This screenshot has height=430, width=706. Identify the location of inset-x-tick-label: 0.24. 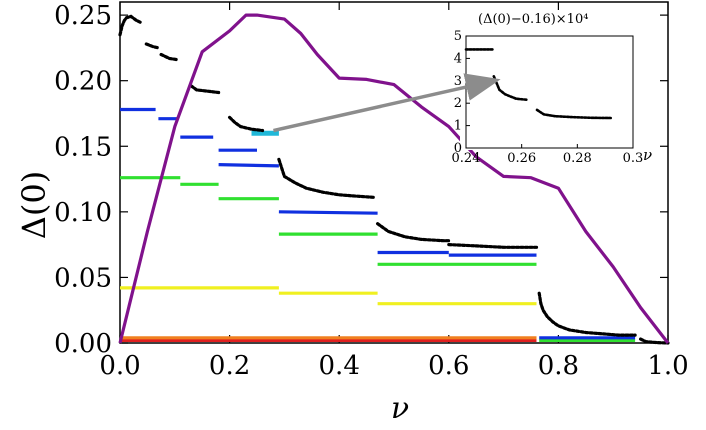
(466, 158).